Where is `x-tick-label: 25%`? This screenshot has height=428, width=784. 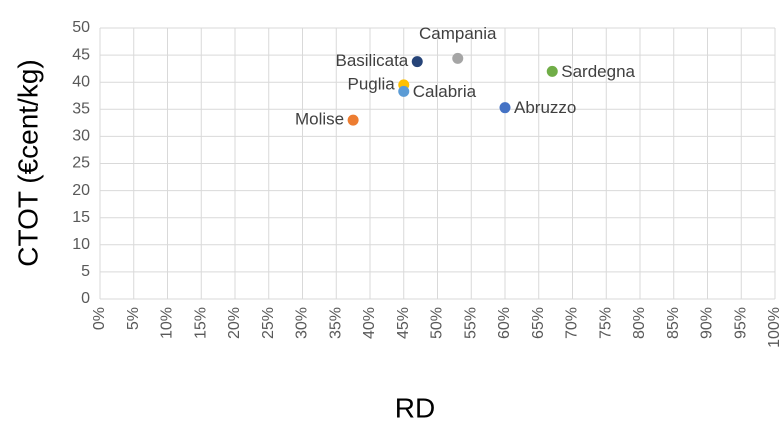
x-tick-label: 25% is located at coordinates (268, 323).